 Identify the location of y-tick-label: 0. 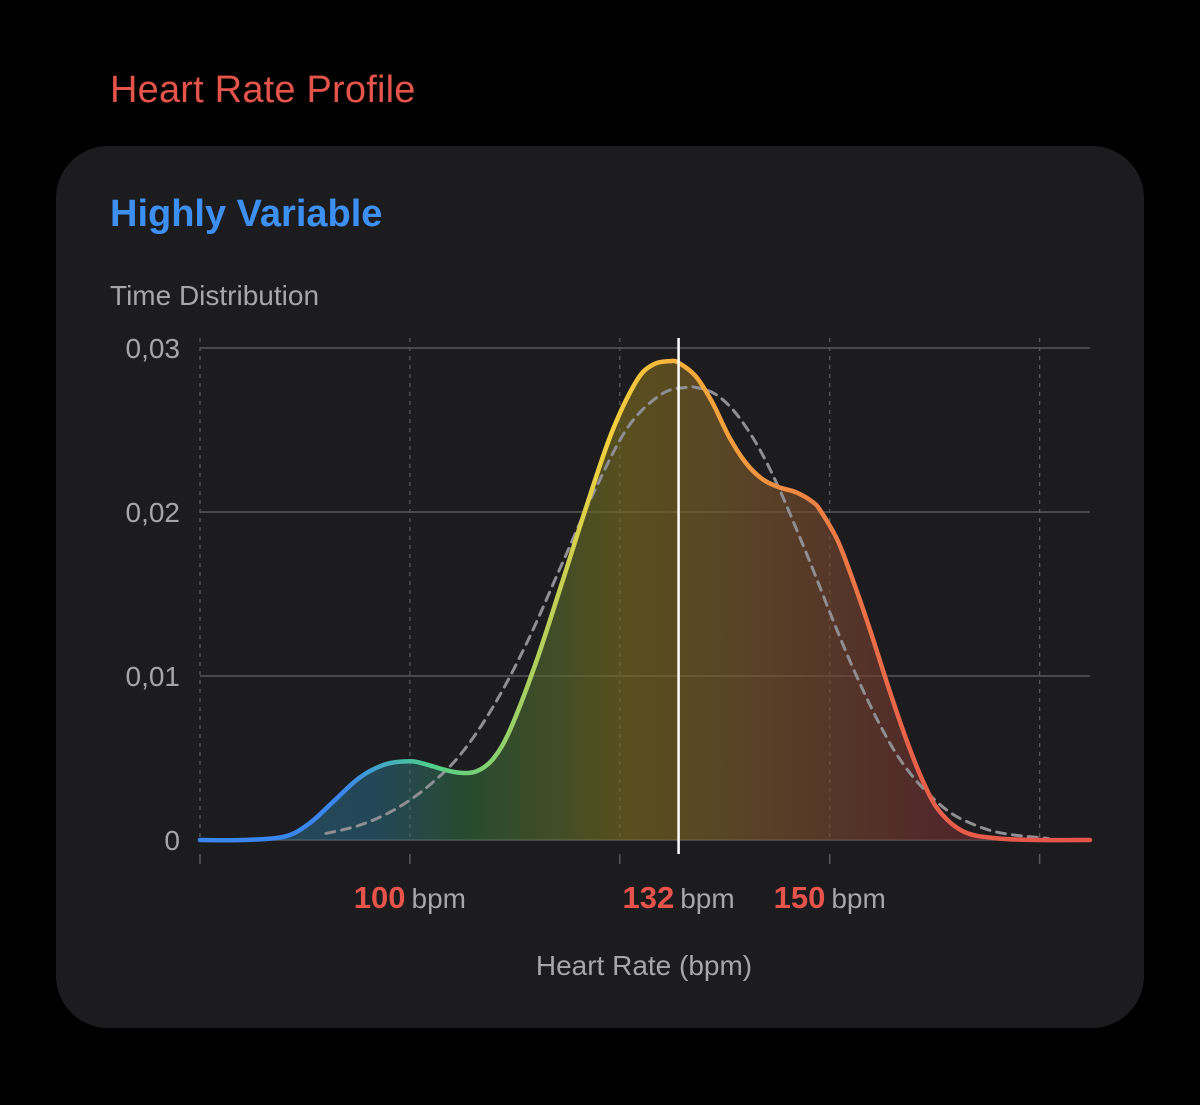
(172, 840).